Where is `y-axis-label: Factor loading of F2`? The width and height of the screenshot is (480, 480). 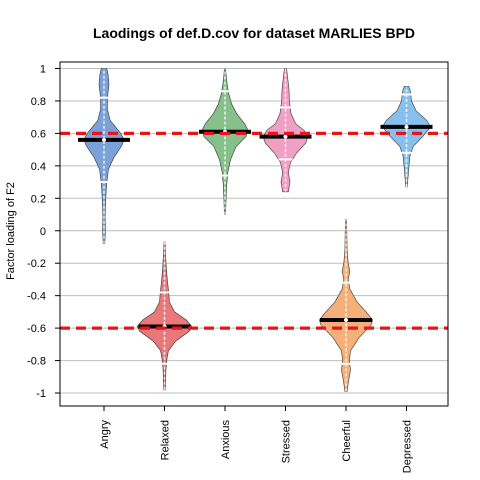 y-axis-label: Factor loading of F2 is located at coordinates (11, 231).